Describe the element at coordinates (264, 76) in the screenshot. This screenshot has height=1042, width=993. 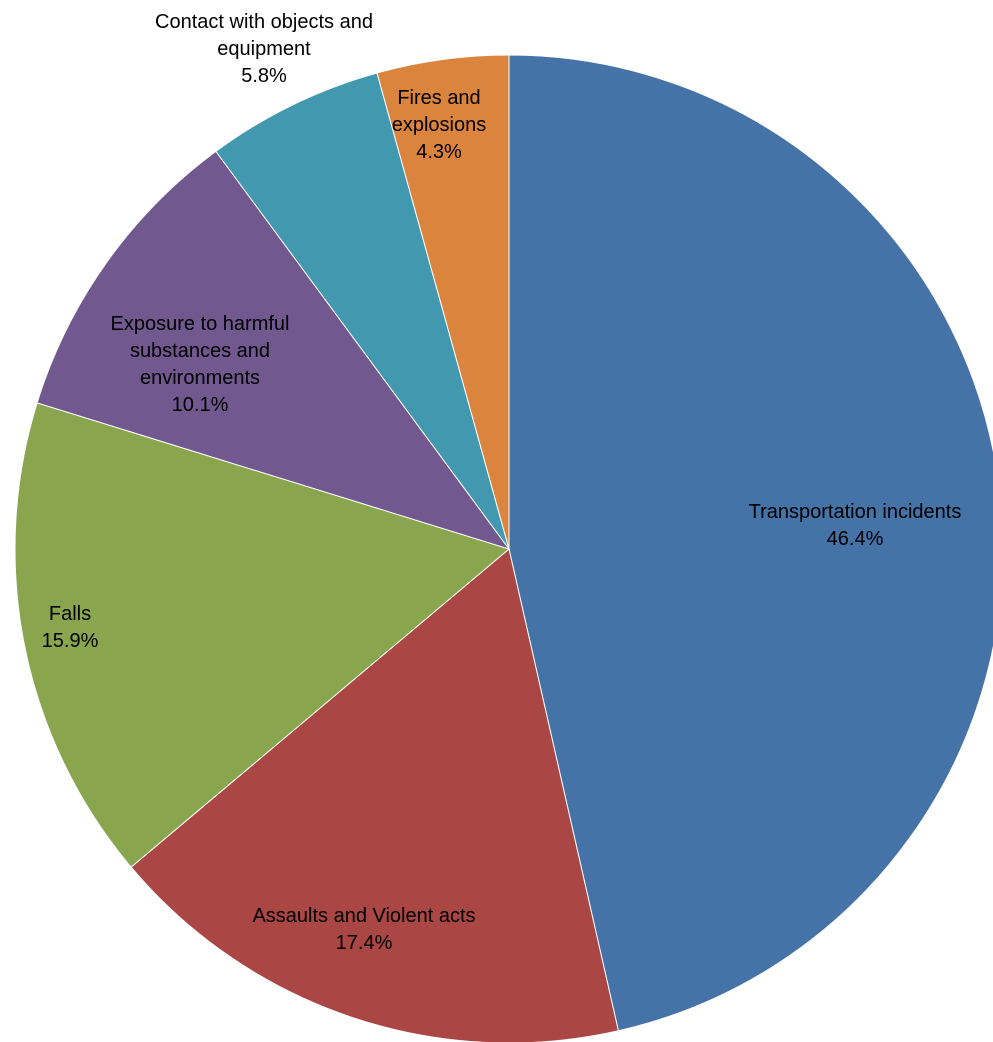
I see `slice-value-label: 5.8%` at that location.